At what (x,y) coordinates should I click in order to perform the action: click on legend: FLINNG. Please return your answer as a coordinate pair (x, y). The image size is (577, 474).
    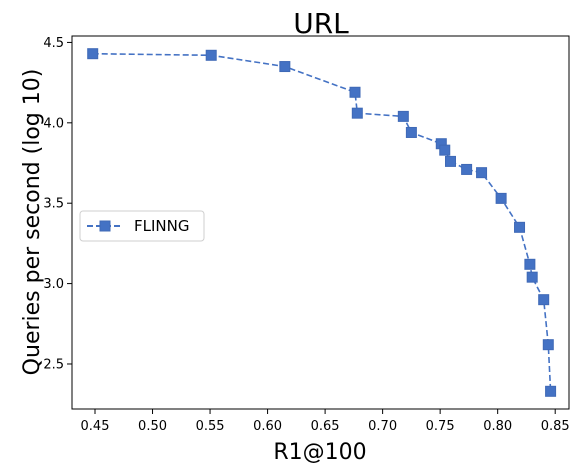
    Looking at the image, I should click on (142, 226).